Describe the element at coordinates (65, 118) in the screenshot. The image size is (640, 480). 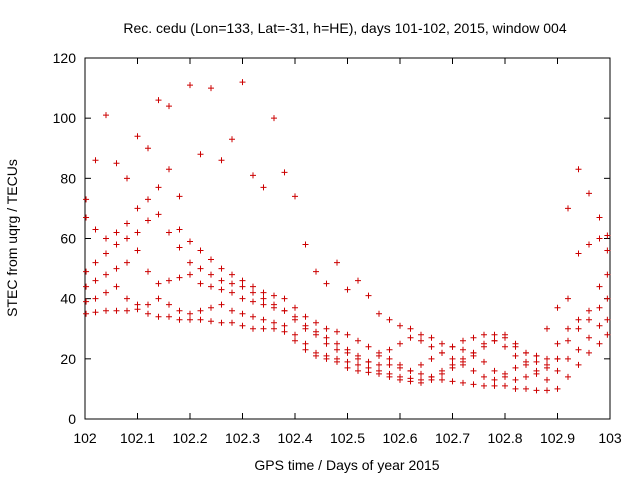
I see `y-tick-label: 100` at that location.